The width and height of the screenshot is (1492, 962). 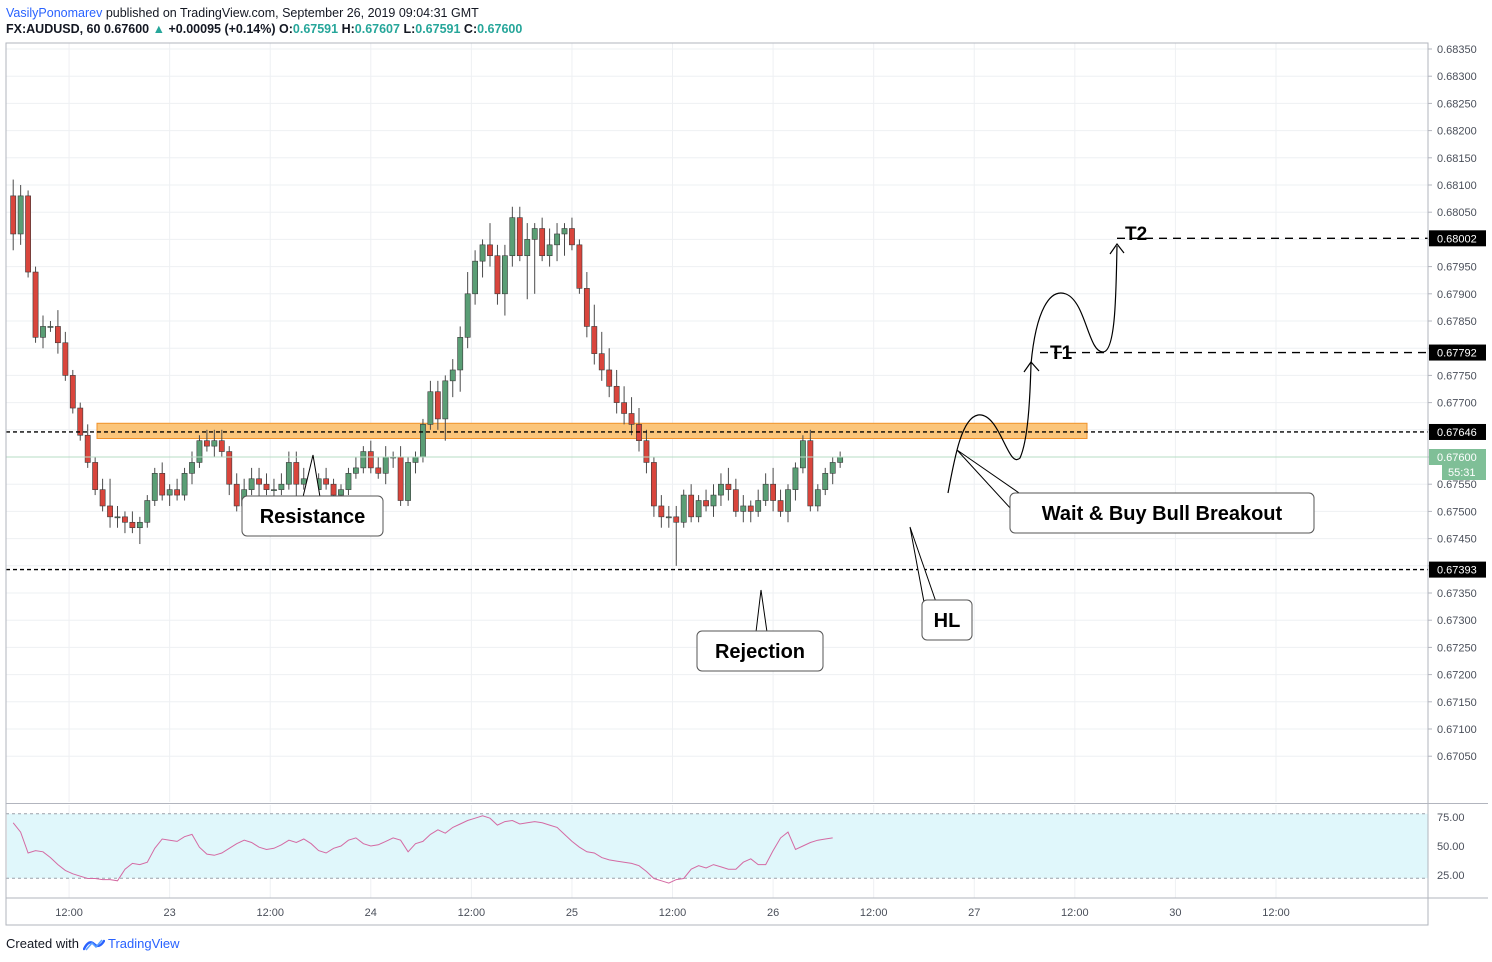 I want to click on price-tick-label: 0.67150, so click(x=1457, y=703).